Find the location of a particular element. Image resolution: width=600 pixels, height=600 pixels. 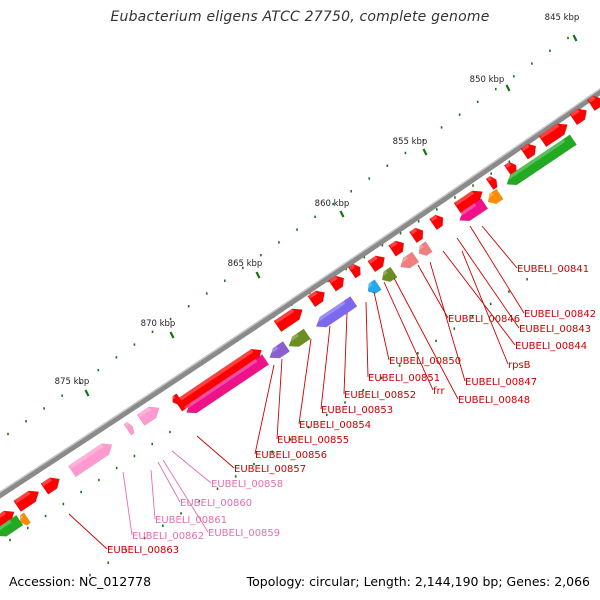

gene-label: EUBELI_00855 is located at coordinates (313, 440).